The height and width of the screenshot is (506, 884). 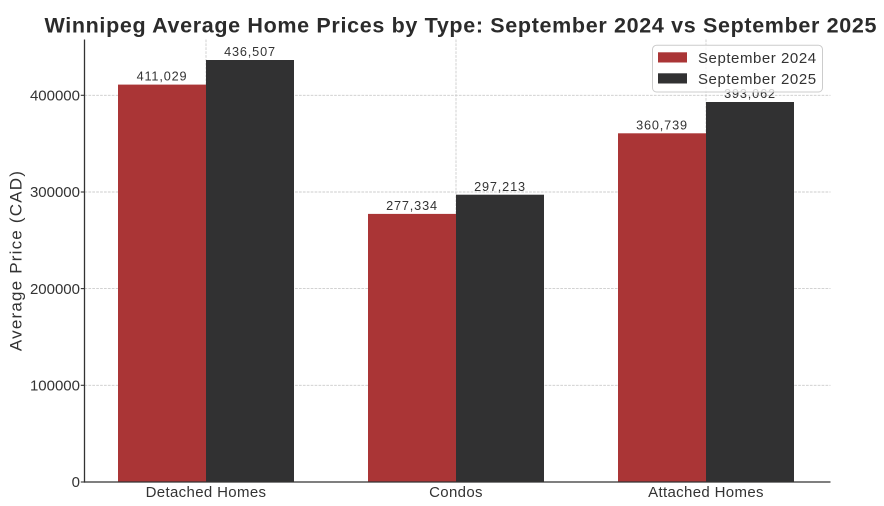 I want to click on svg-text: Condos, so click(x=456, y=492).